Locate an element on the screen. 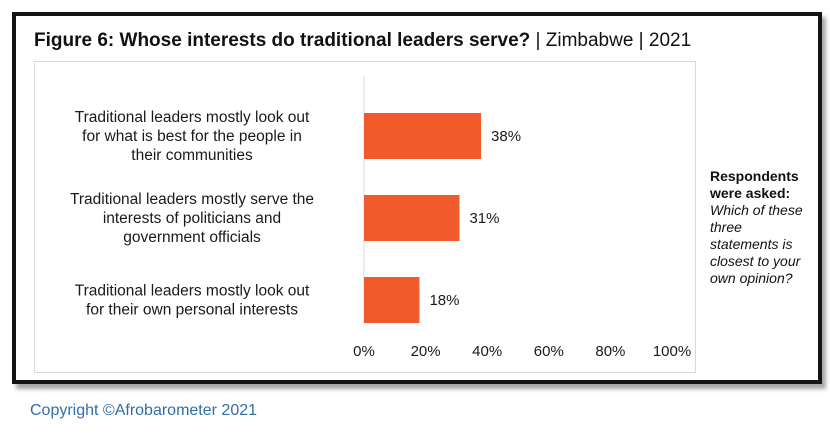 The image size is (830, 442). x-tick-label-80: 80% is located at coordinates (610, 351).